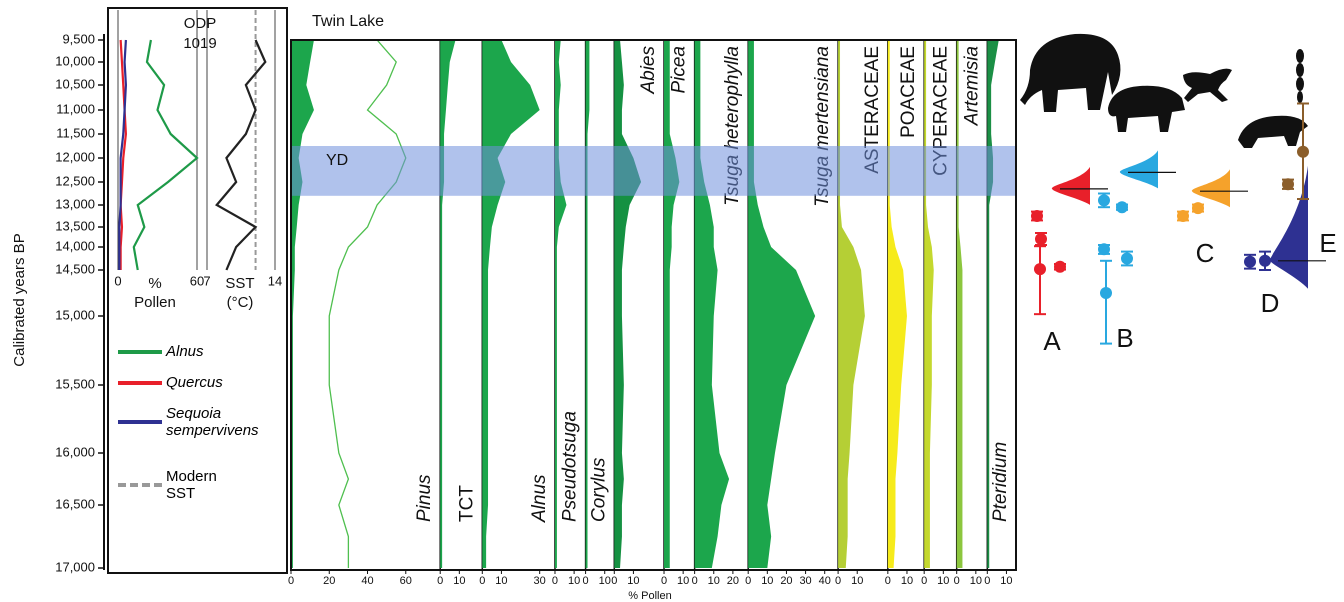  What do you see at coordinates (75, 60) in the screenshot?
I see `y-tick-label: 10,000` at bounding box center [75, 60].